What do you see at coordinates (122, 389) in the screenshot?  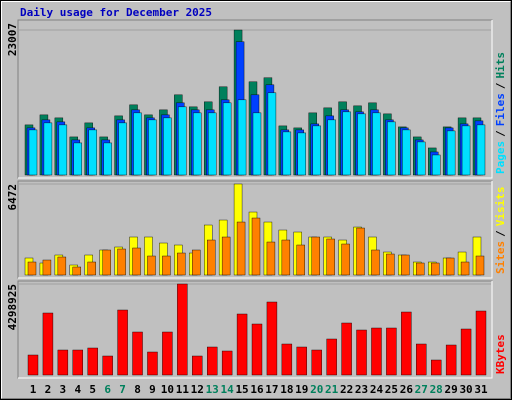 I see `x-tick-label: 7` at bounding box center [122, 389].